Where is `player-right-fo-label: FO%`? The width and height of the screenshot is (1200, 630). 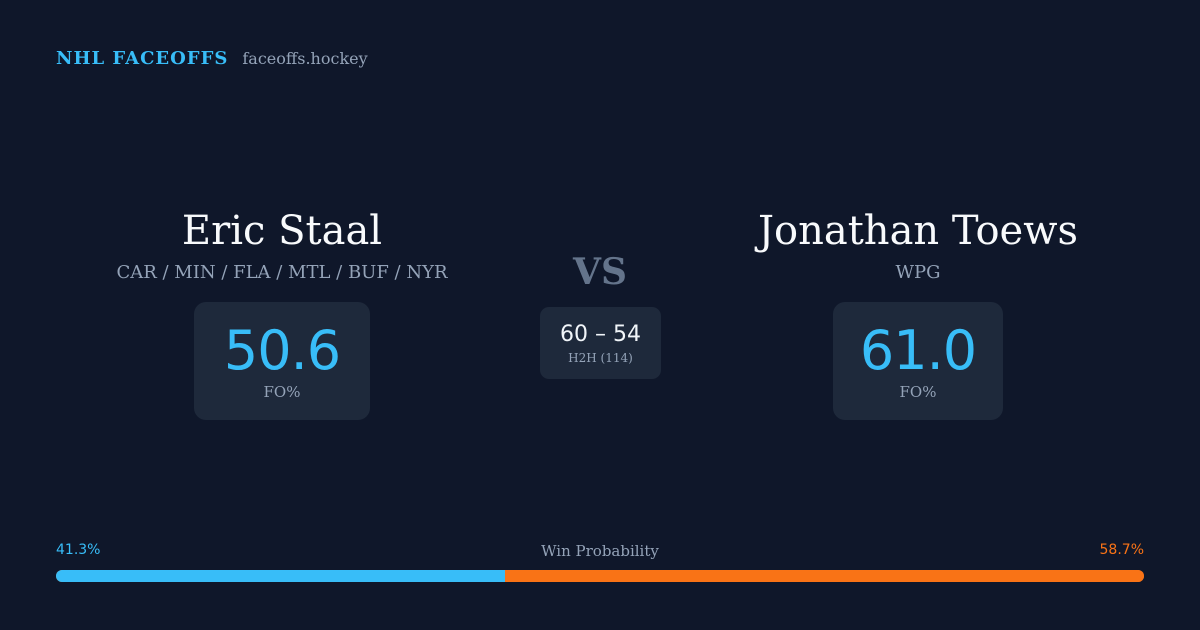 player-right-fo-label: FO% is located at coordinates (918, 392).